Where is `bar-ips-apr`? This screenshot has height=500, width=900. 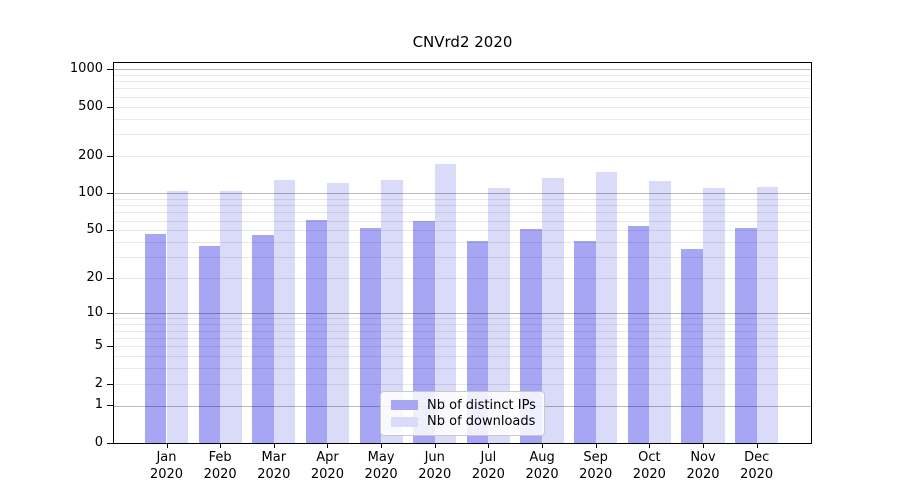
bar-ips-apr is located at coordinates (316, 331).